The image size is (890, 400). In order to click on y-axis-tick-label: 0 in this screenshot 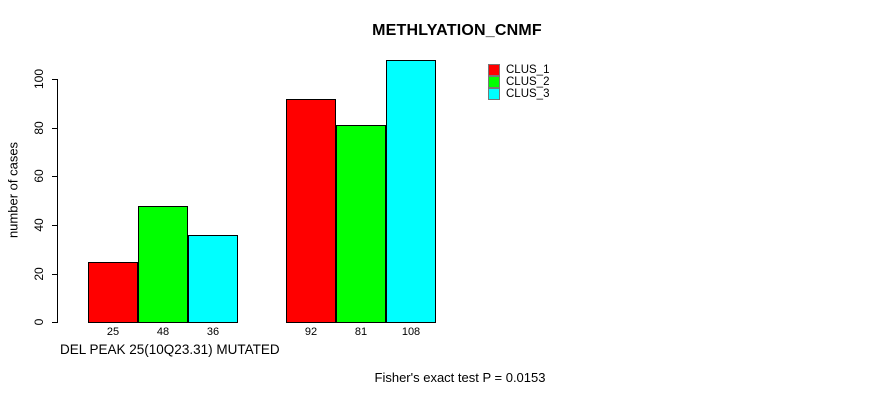, I will do `click(39, 322)`.